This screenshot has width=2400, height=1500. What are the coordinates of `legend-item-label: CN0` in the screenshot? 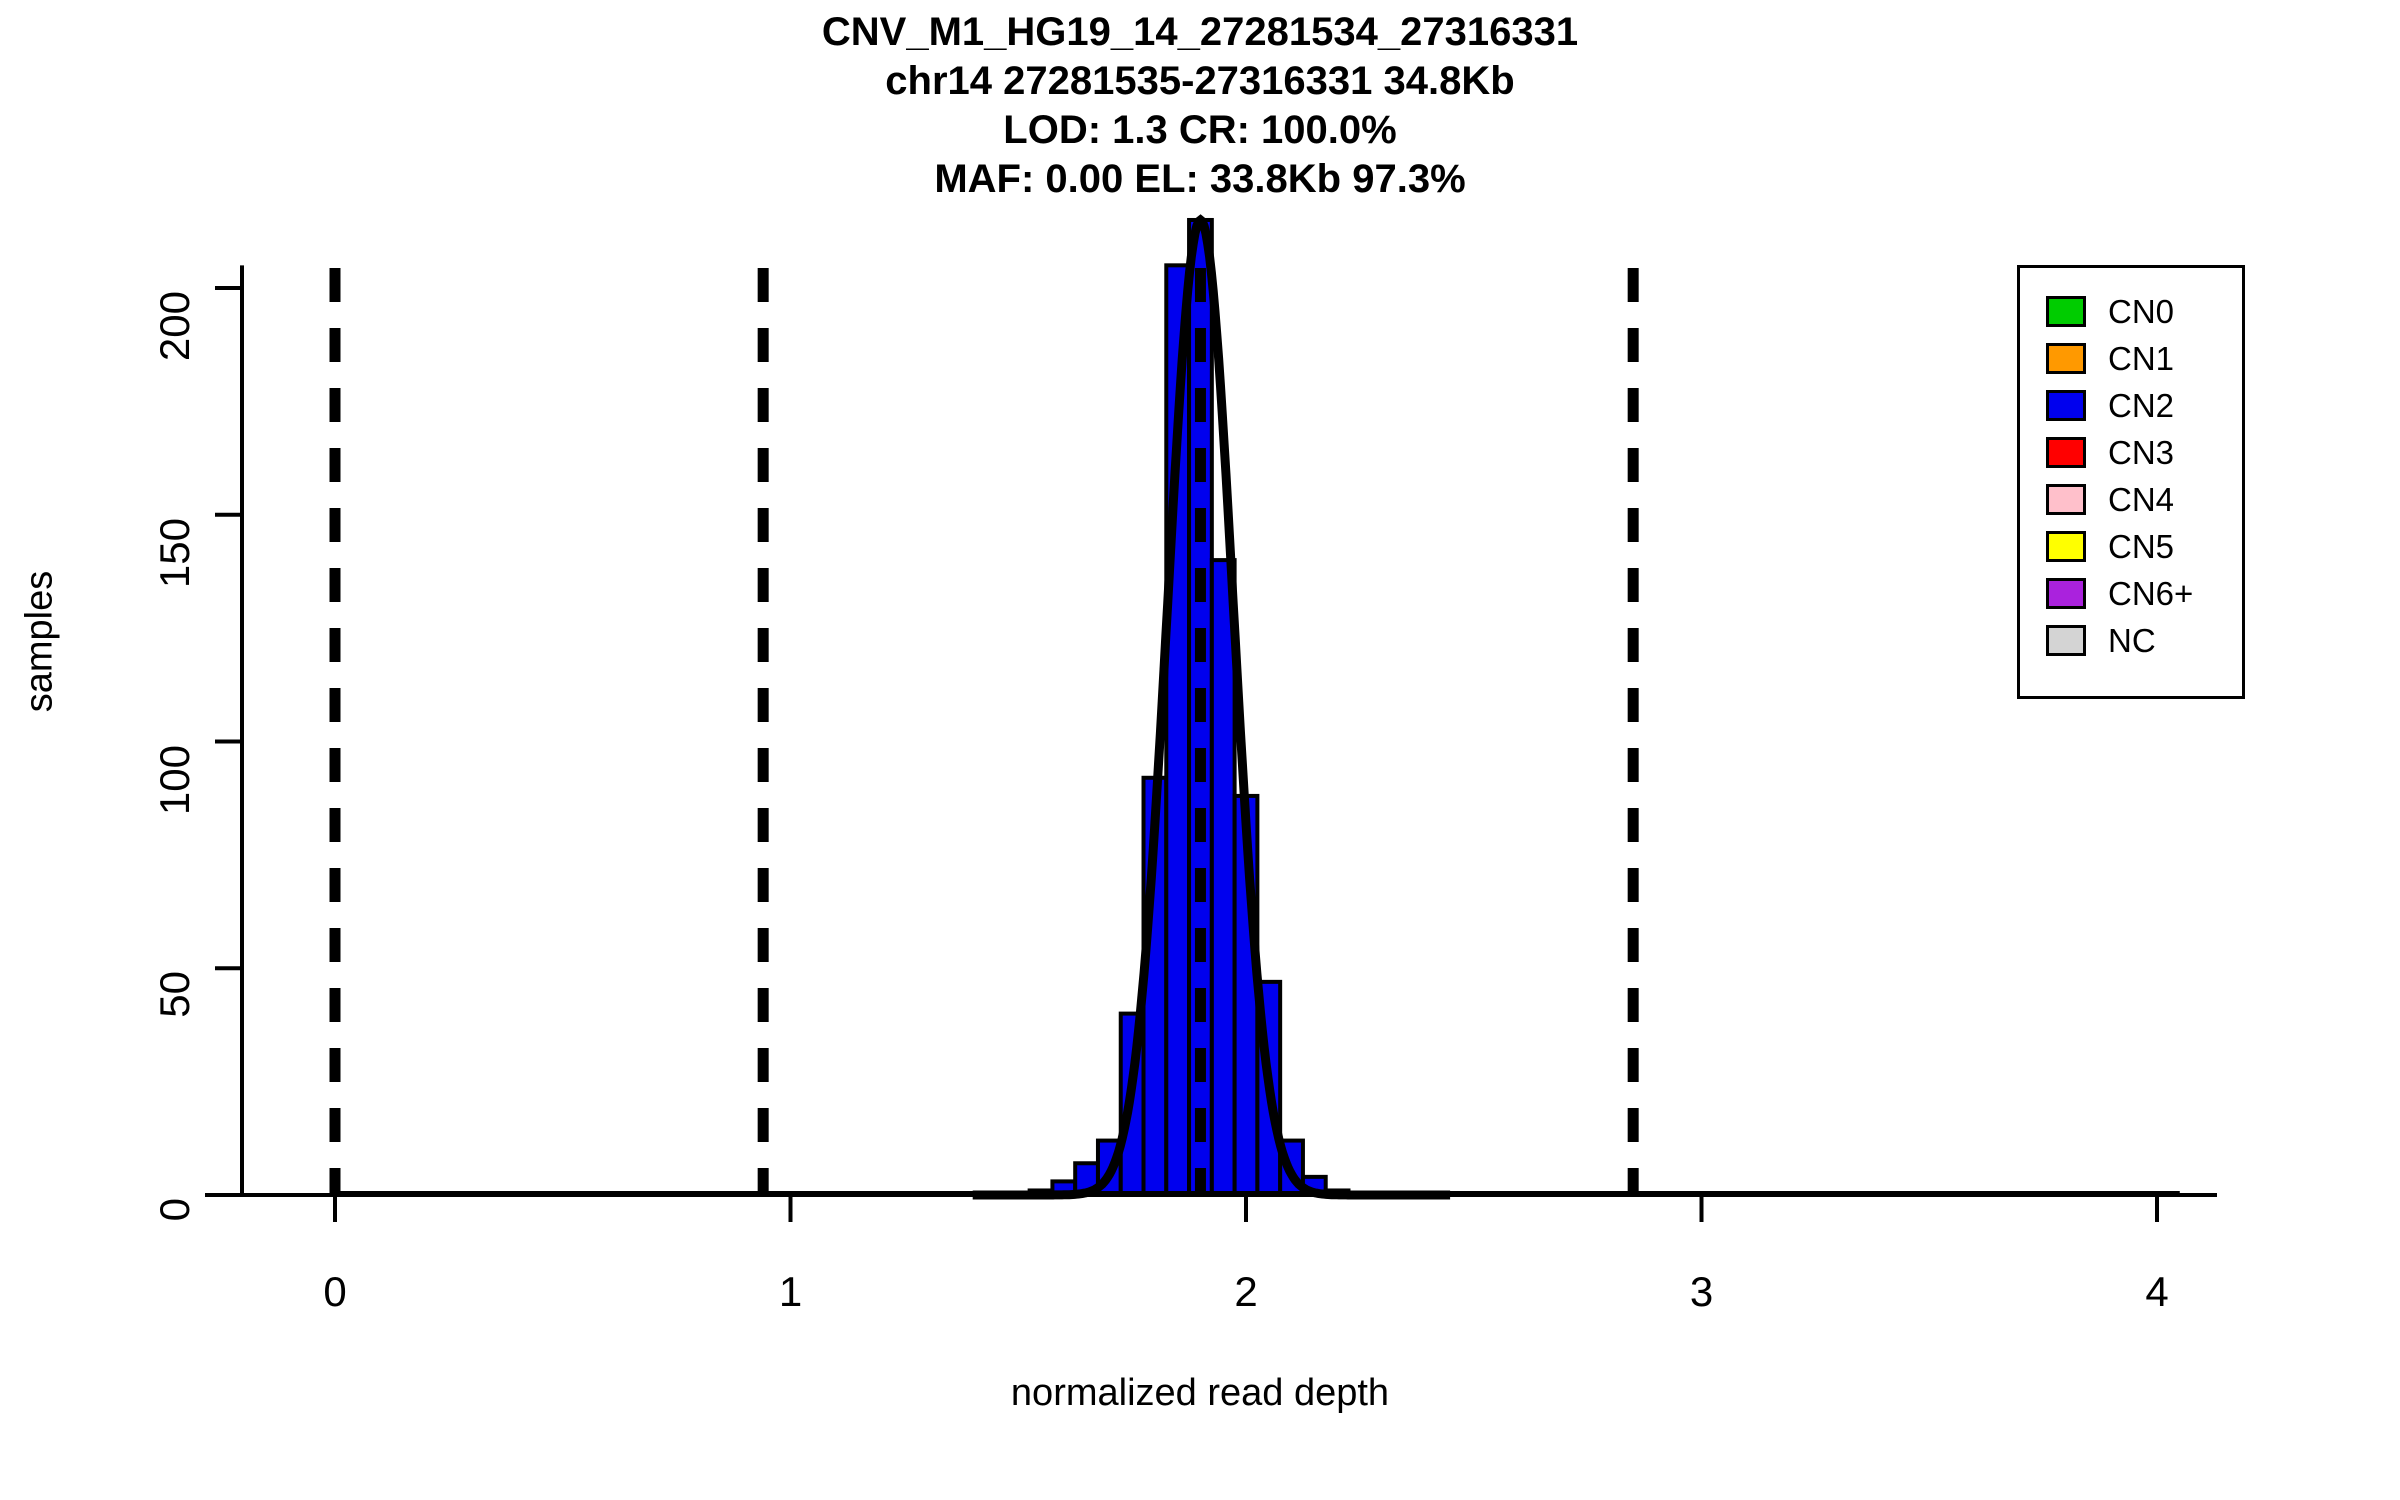 It's located at (2141, 311).